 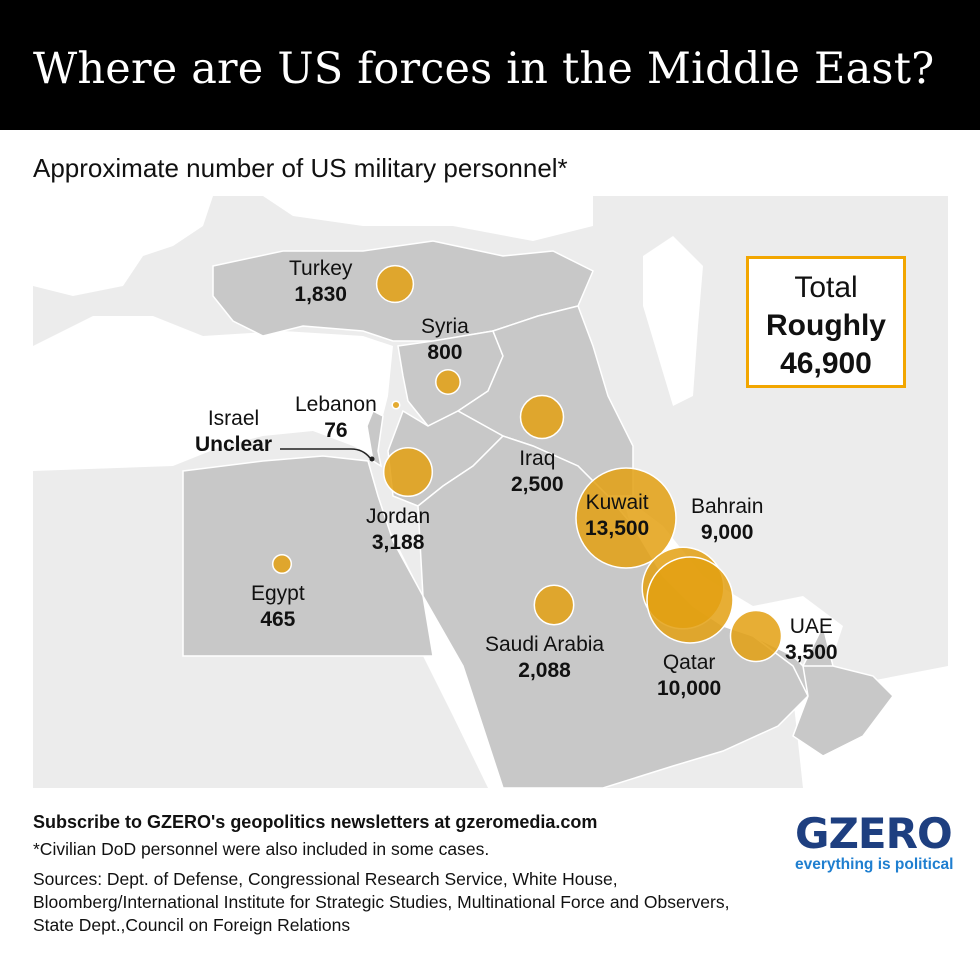 I want to click on turkey-name: Turkey, so click(x=321, y=268).